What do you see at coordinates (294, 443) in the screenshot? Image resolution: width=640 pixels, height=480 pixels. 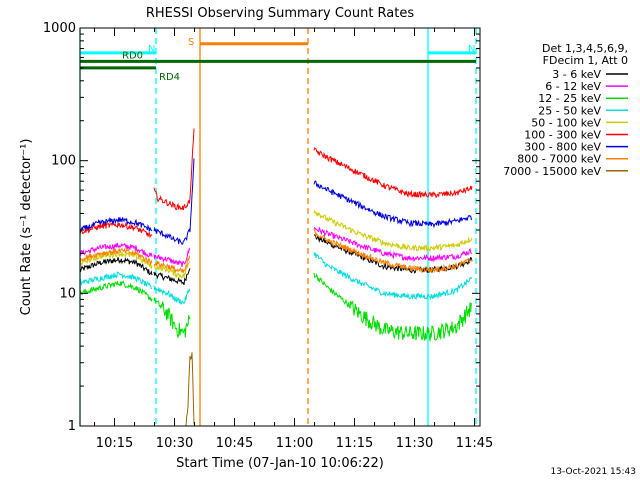 I see `x-tick-label: 11:00` at bounding box center [294, 443].